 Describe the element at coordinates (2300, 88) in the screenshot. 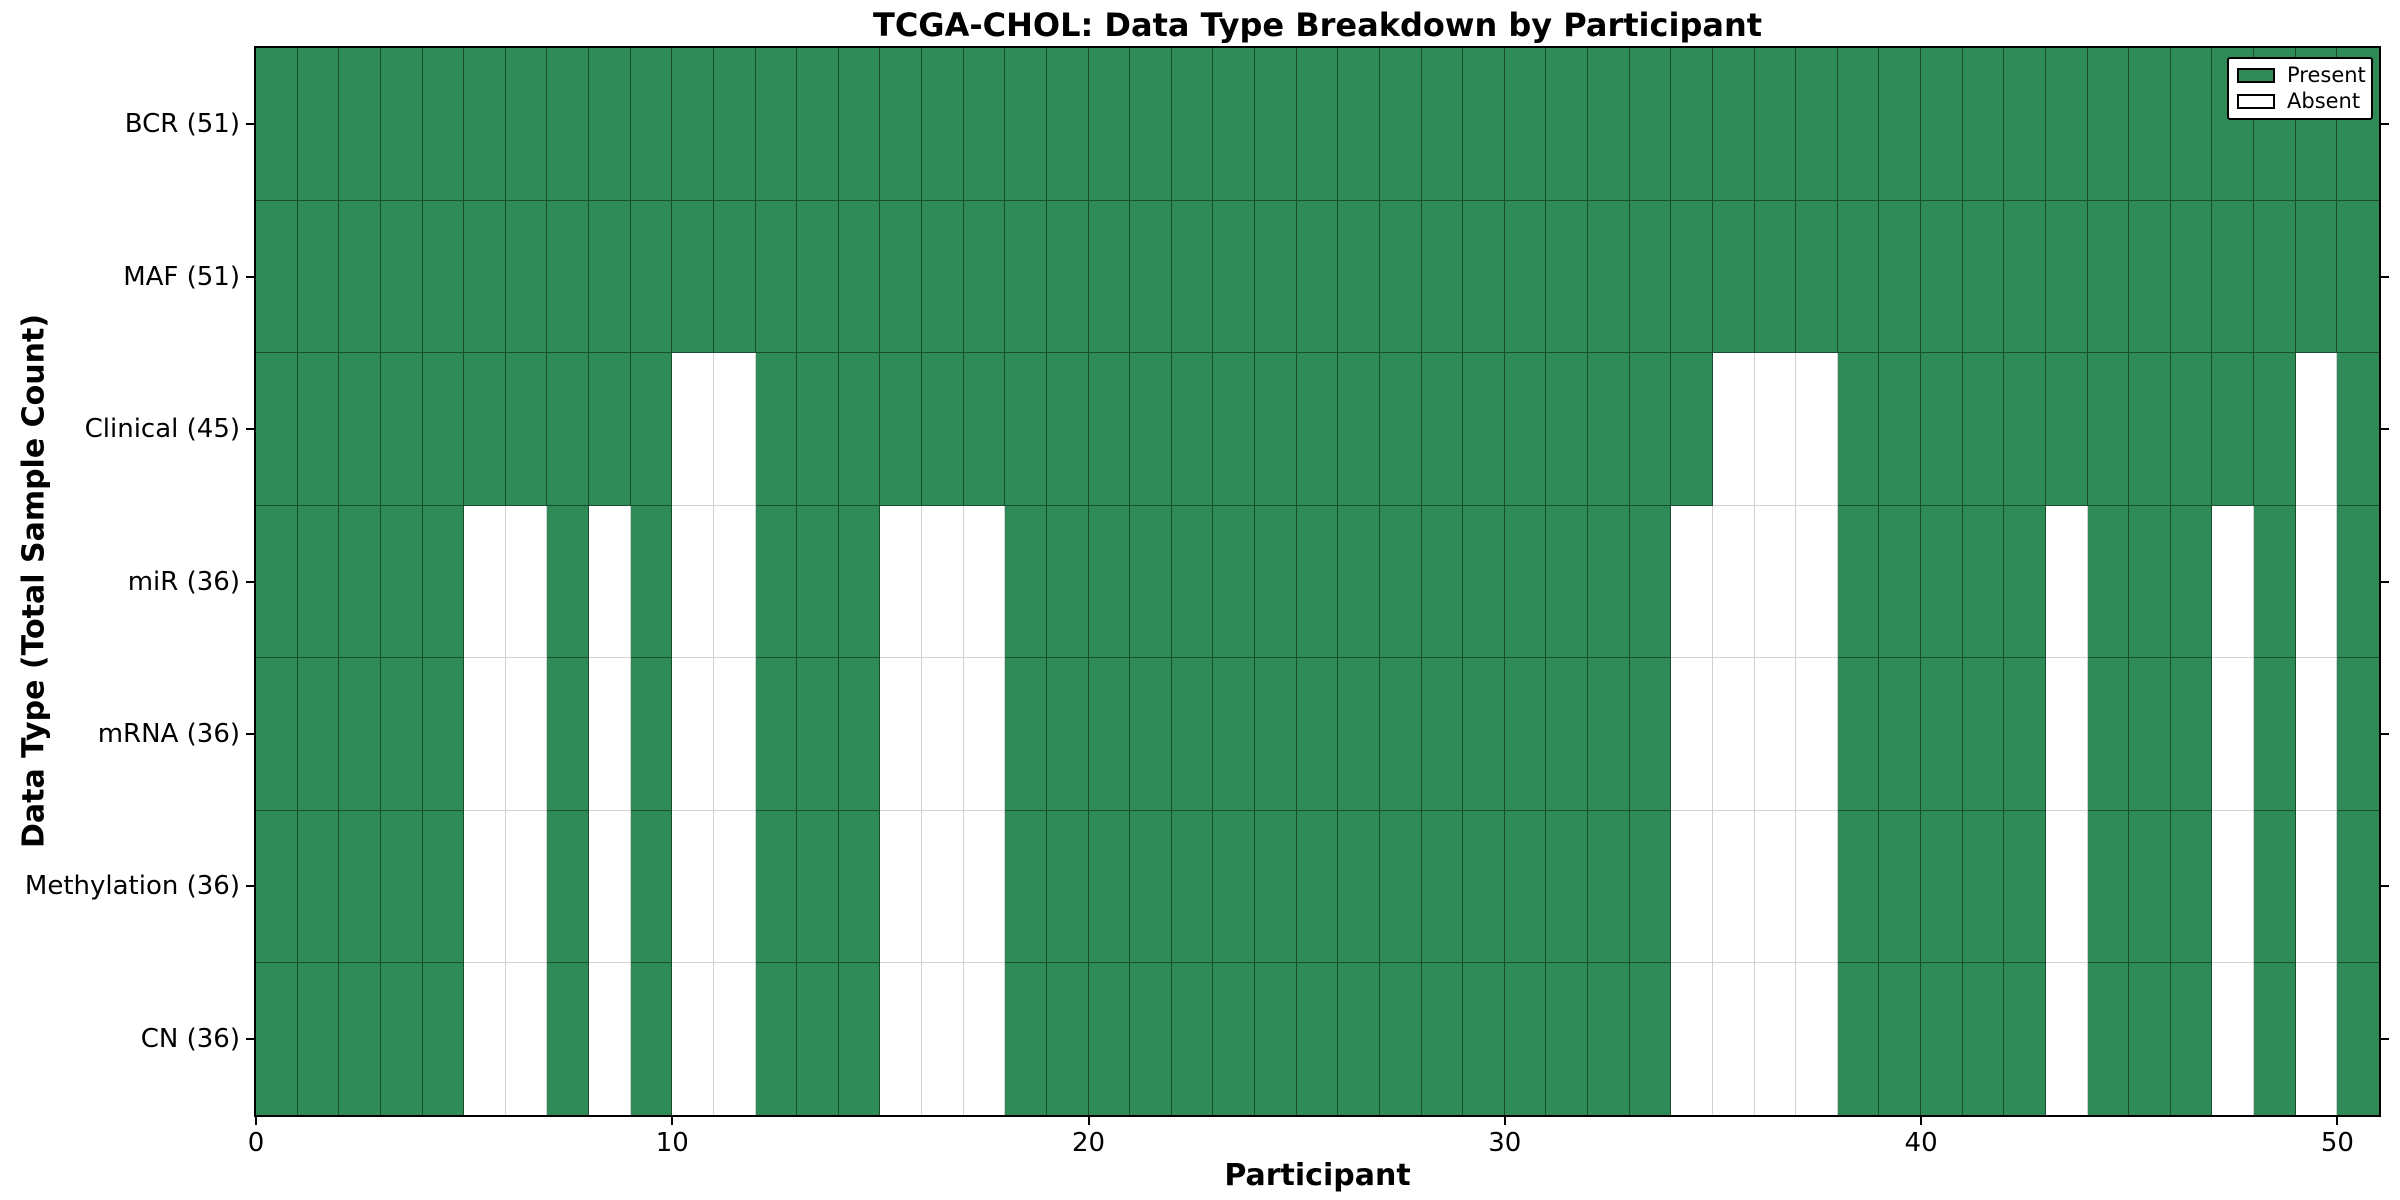

I see `legend: Present Absent` at that location.